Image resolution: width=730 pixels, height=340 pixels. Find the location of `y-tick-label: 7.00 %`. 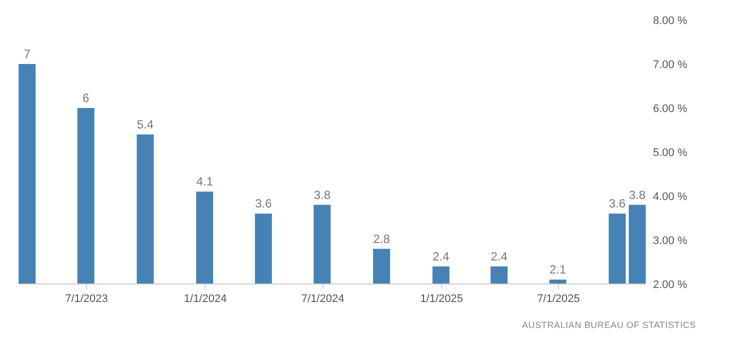

y-tick-label: 7.00 % is located at coordinates (670, 65).